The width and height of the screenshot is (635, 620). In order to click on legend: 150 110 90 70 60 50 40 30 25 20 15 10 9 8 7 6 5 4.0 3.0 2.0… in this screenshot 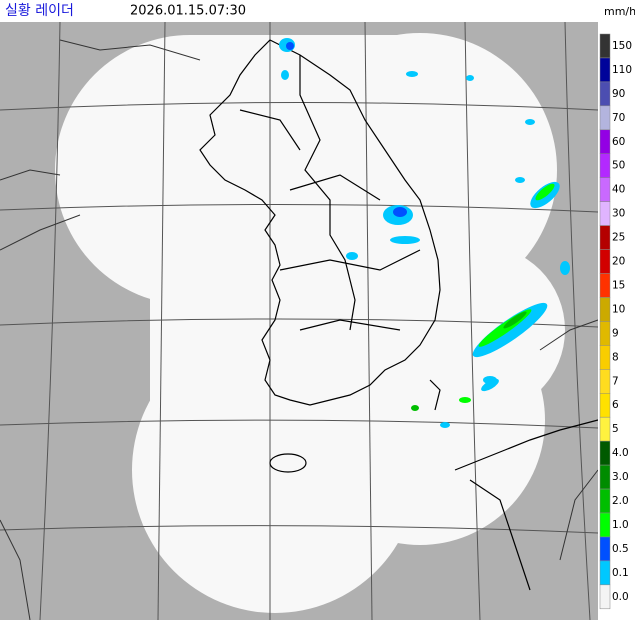, I will do `click(615, 321)`.